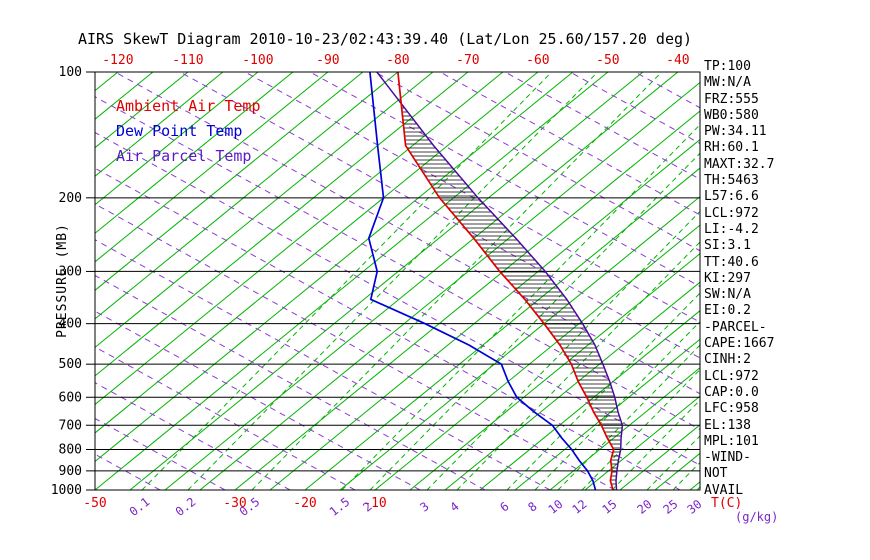 The height and width of the screenshot is (560, 870). Describe the element at coordinates (70, 324) in the screenshot. I see `svg-text: 400` at that location.